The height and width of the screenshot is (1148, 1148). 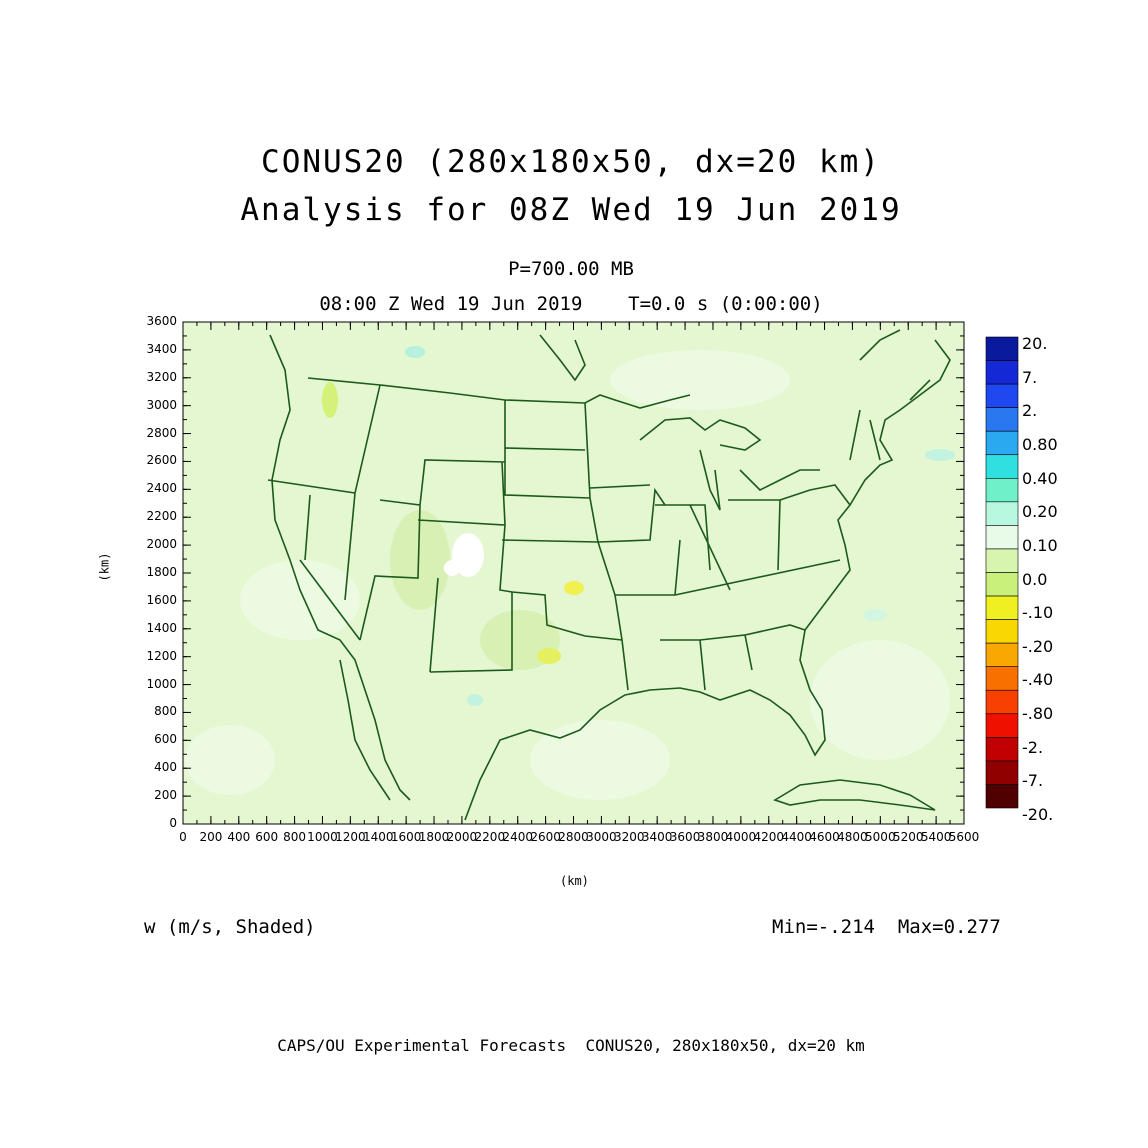 I want to click on colorbar-label: -7., so click(x=1033, y=781).